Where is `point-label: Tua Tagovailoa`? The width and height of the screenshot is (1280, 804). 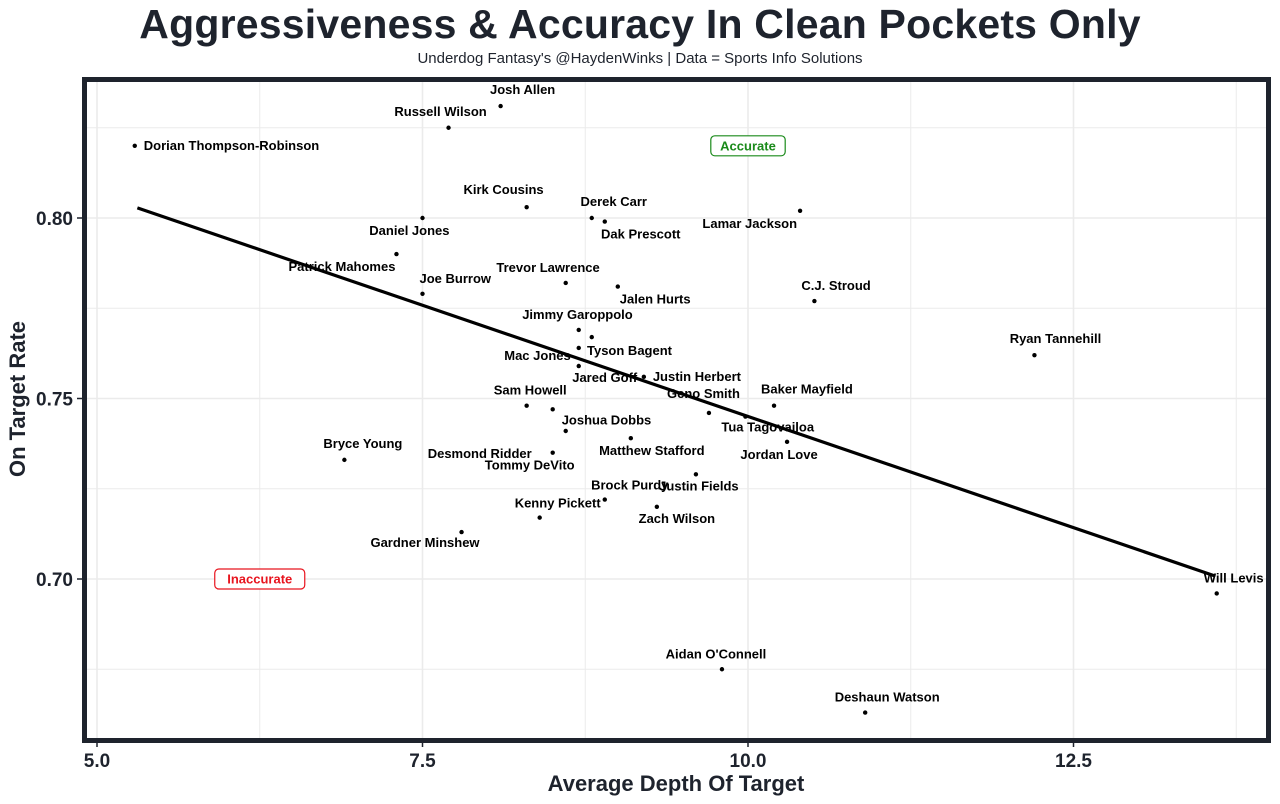 point-label: Tua Tagovailoa is located at coordinates (767, 427).